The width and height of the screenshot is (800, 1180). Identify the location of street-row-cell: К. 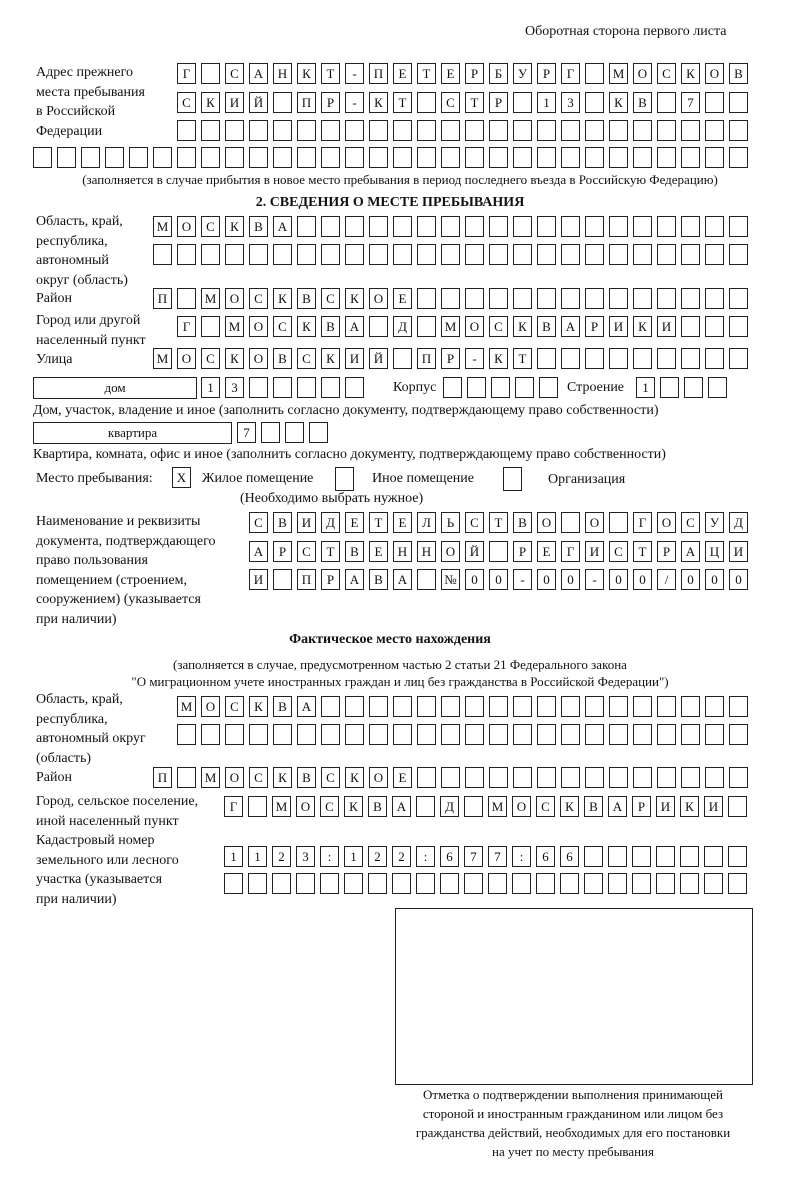
(234, 358).